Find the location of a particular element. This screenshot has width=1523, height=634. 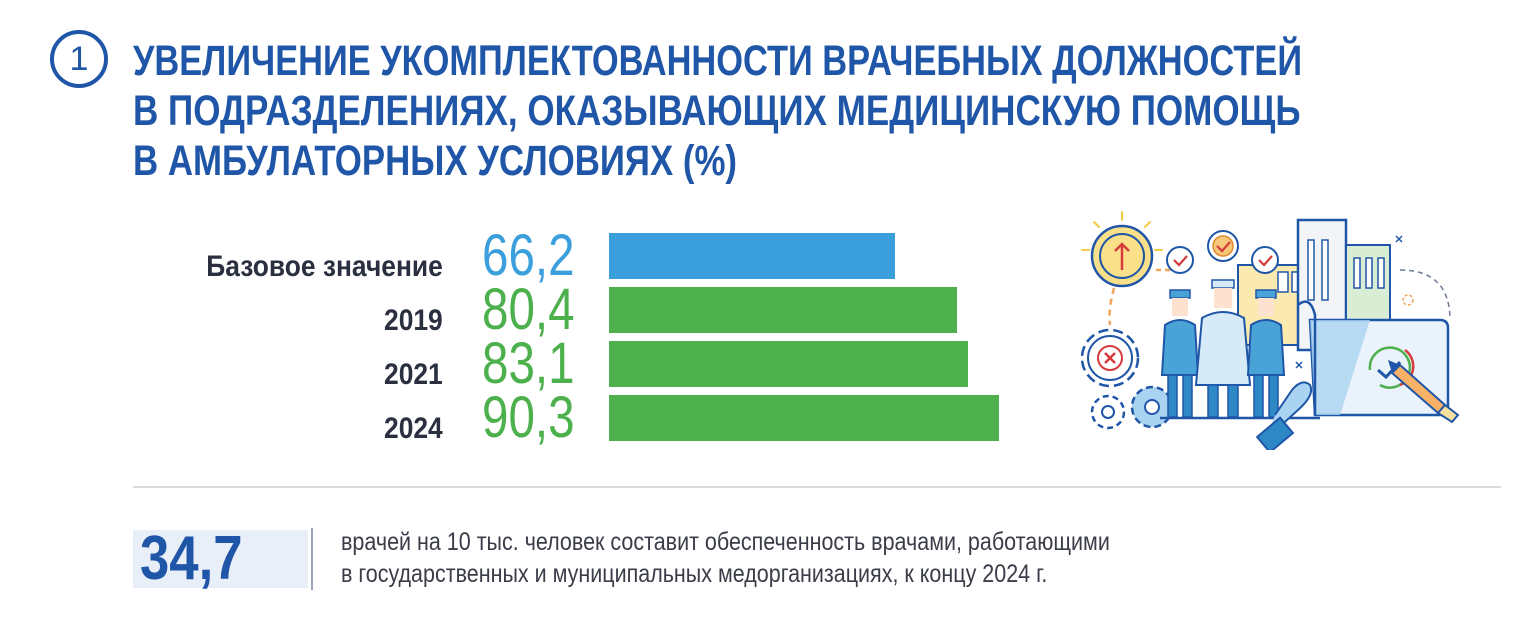

medical-illustration is located at coordinates (1270, 330).